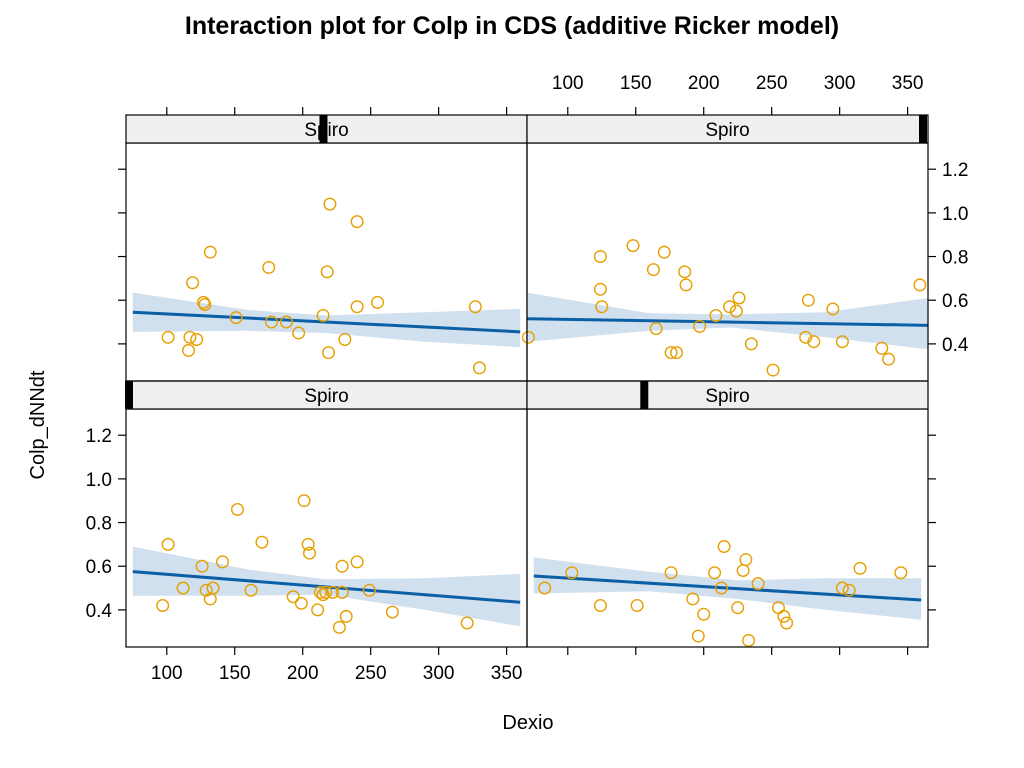 This screenshot has height=768, width=1024. What do you see at coordinates (908, 83) in the screenshot?
I see `x-tick-label: 350` at bounding box center [908, 83].